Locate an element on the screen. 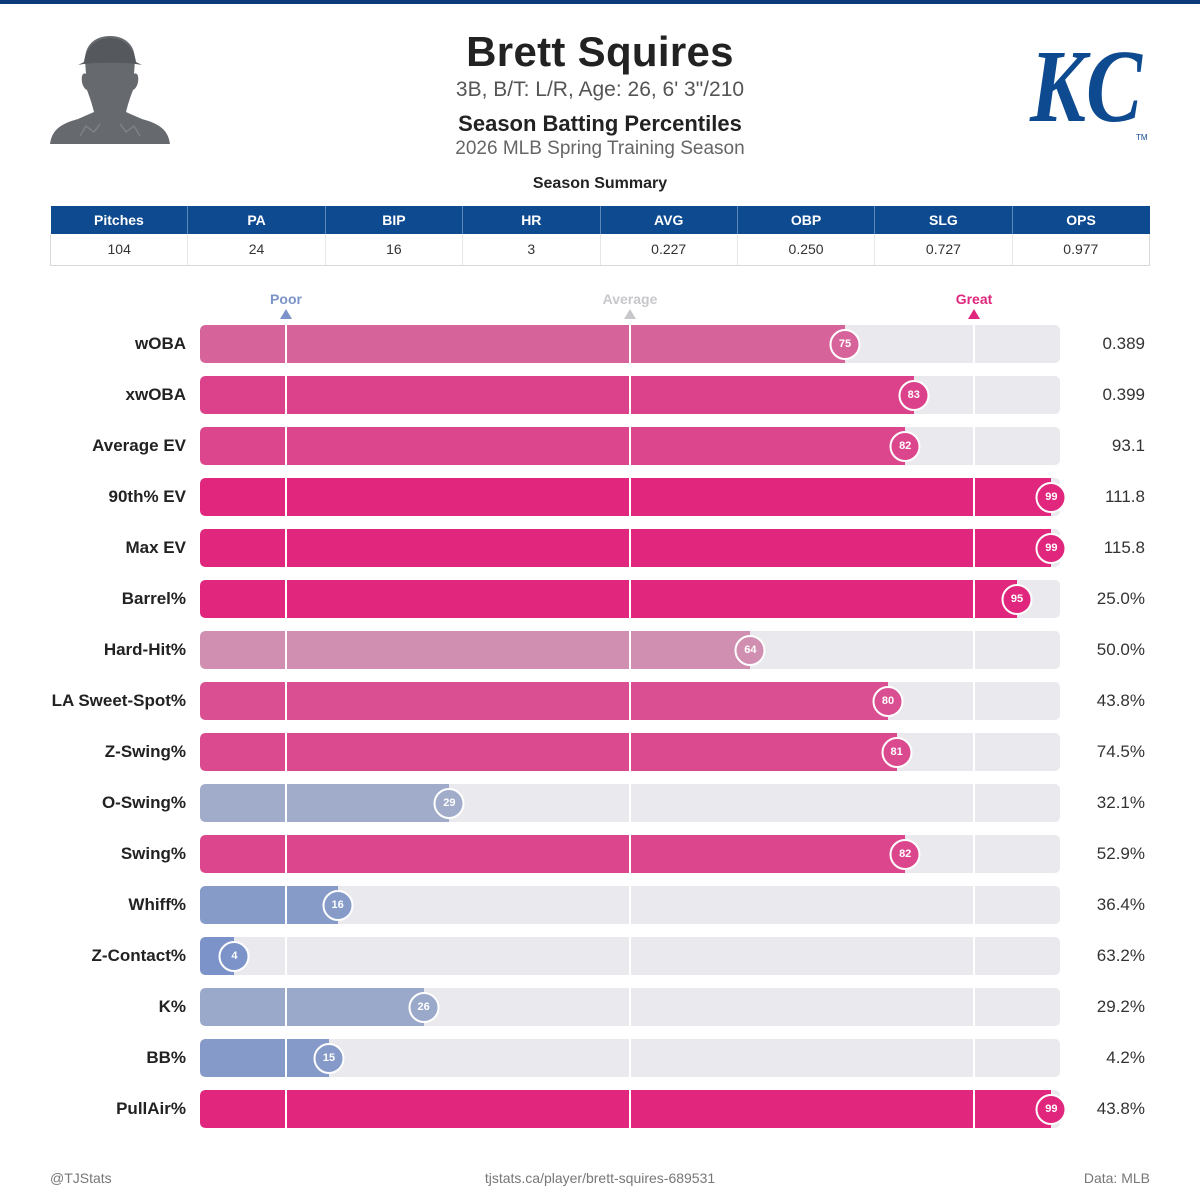 The width and height of the screenshot is (1200, 1200). player-name: Brett Squires is located at coordinates (600, 51).